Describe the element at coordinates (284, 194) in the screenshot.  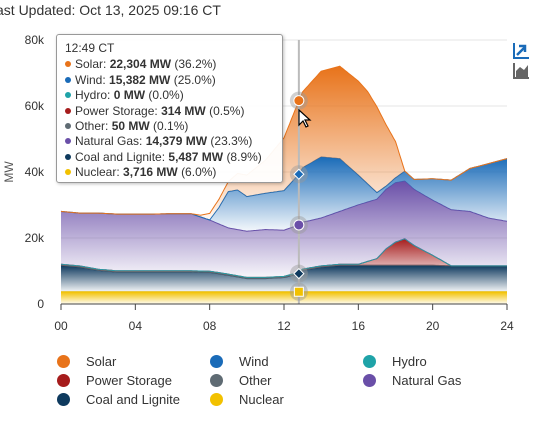
I see `area-wind` at that location.